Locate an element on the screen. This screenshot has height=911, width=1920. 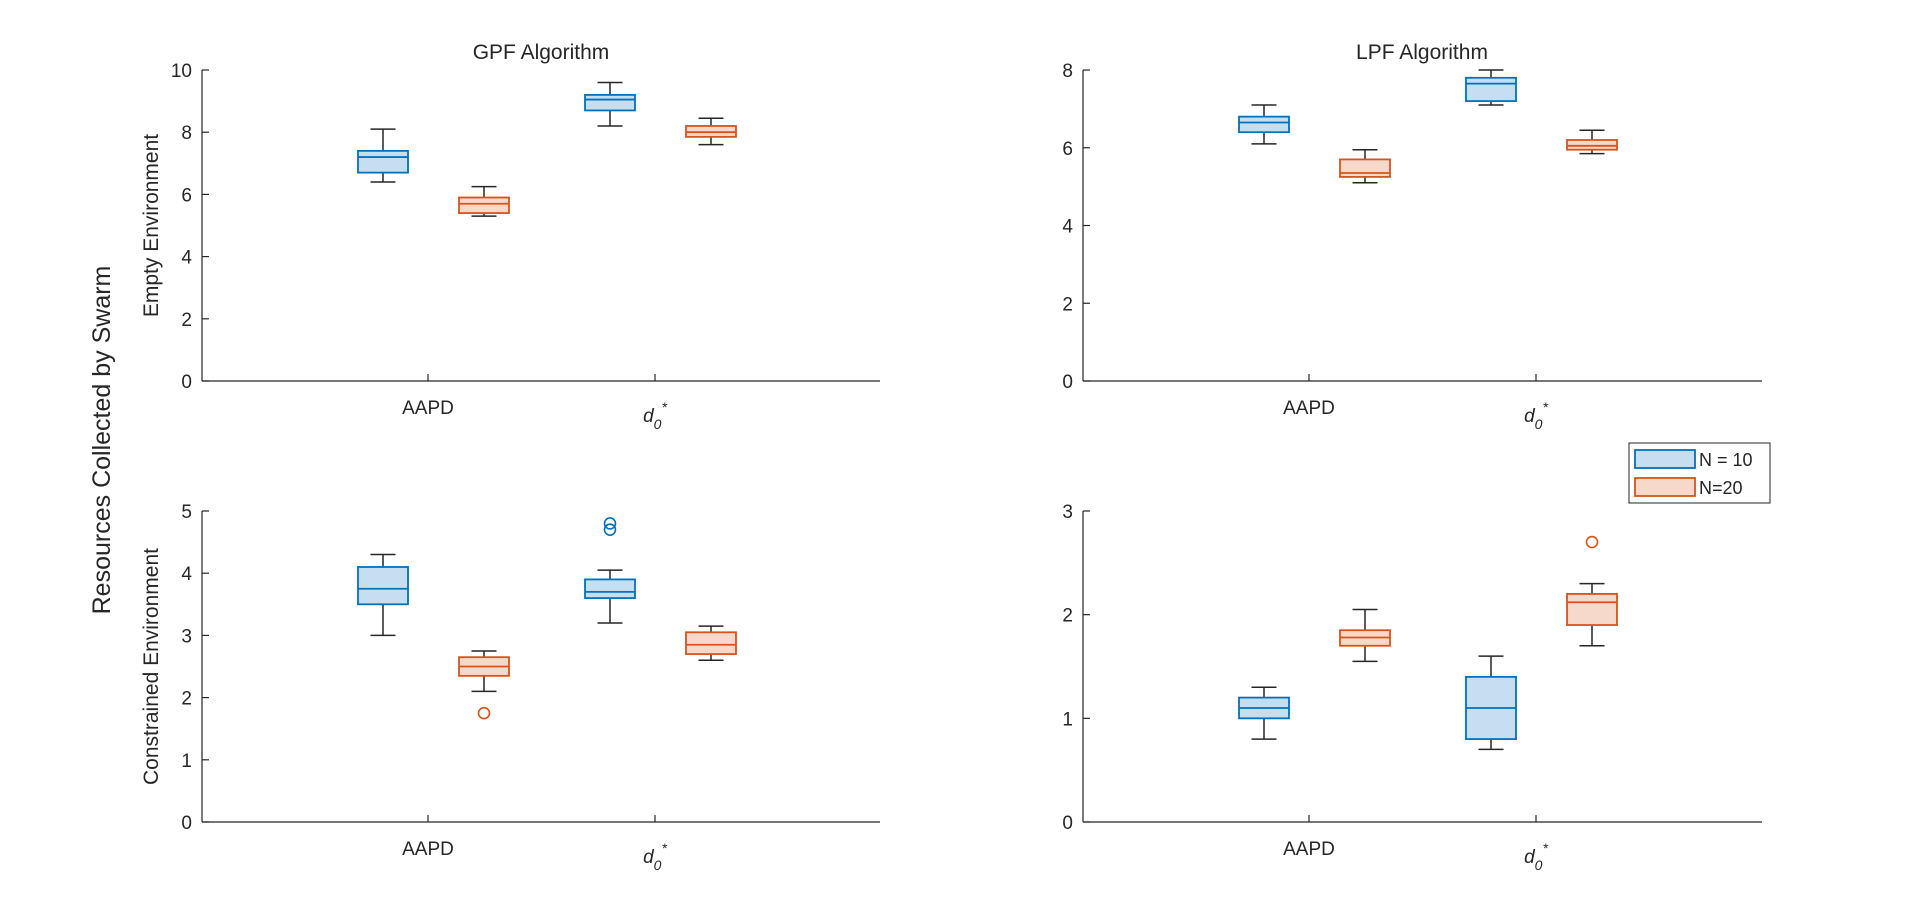
legend: N = 10 N=20 is located at coordinates (1699, 473).